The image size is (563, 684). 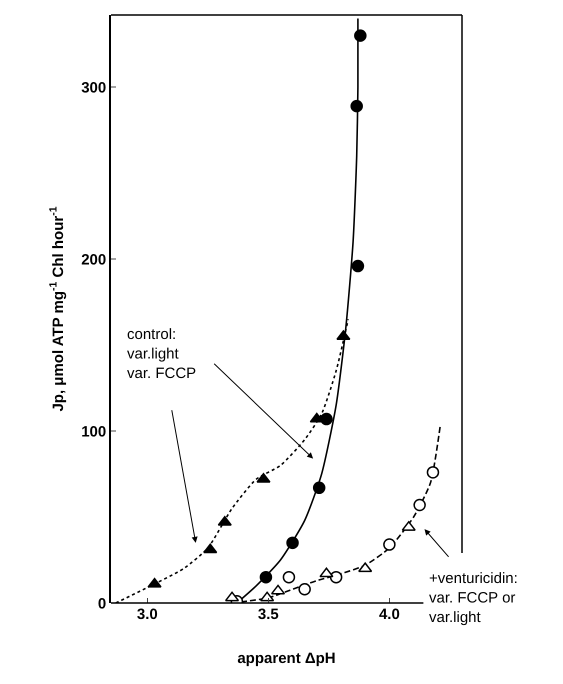 I want to click on annotation: +venturicidin: var. FCCP or var.light, so click(x=473, y=598).